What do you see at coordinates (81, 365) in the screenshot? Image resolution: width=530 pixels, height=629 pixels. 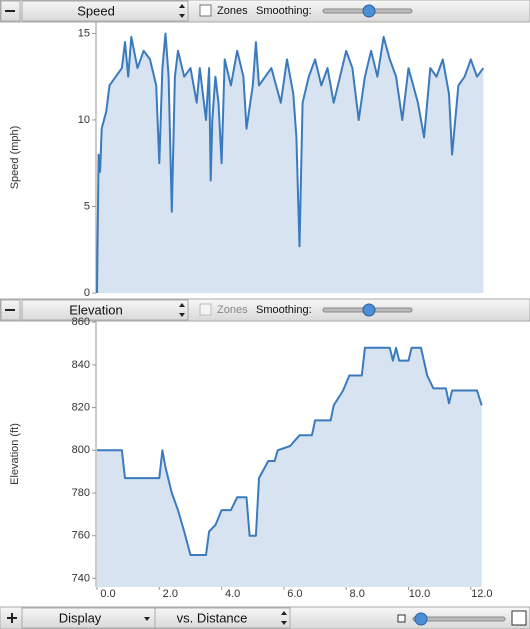 I see `y-tick-label: 840` at bounding box center [81, 365].